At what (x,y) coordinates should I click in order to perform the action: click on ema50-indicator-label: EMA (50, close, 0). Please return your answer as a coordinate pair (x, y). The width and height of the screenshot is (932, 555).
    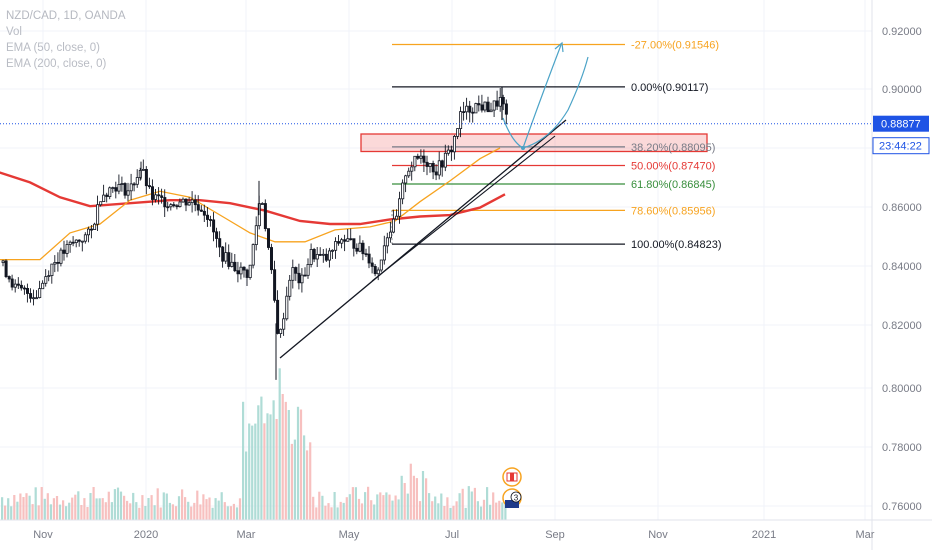
    Looking at the image, I should click on (53, 48).